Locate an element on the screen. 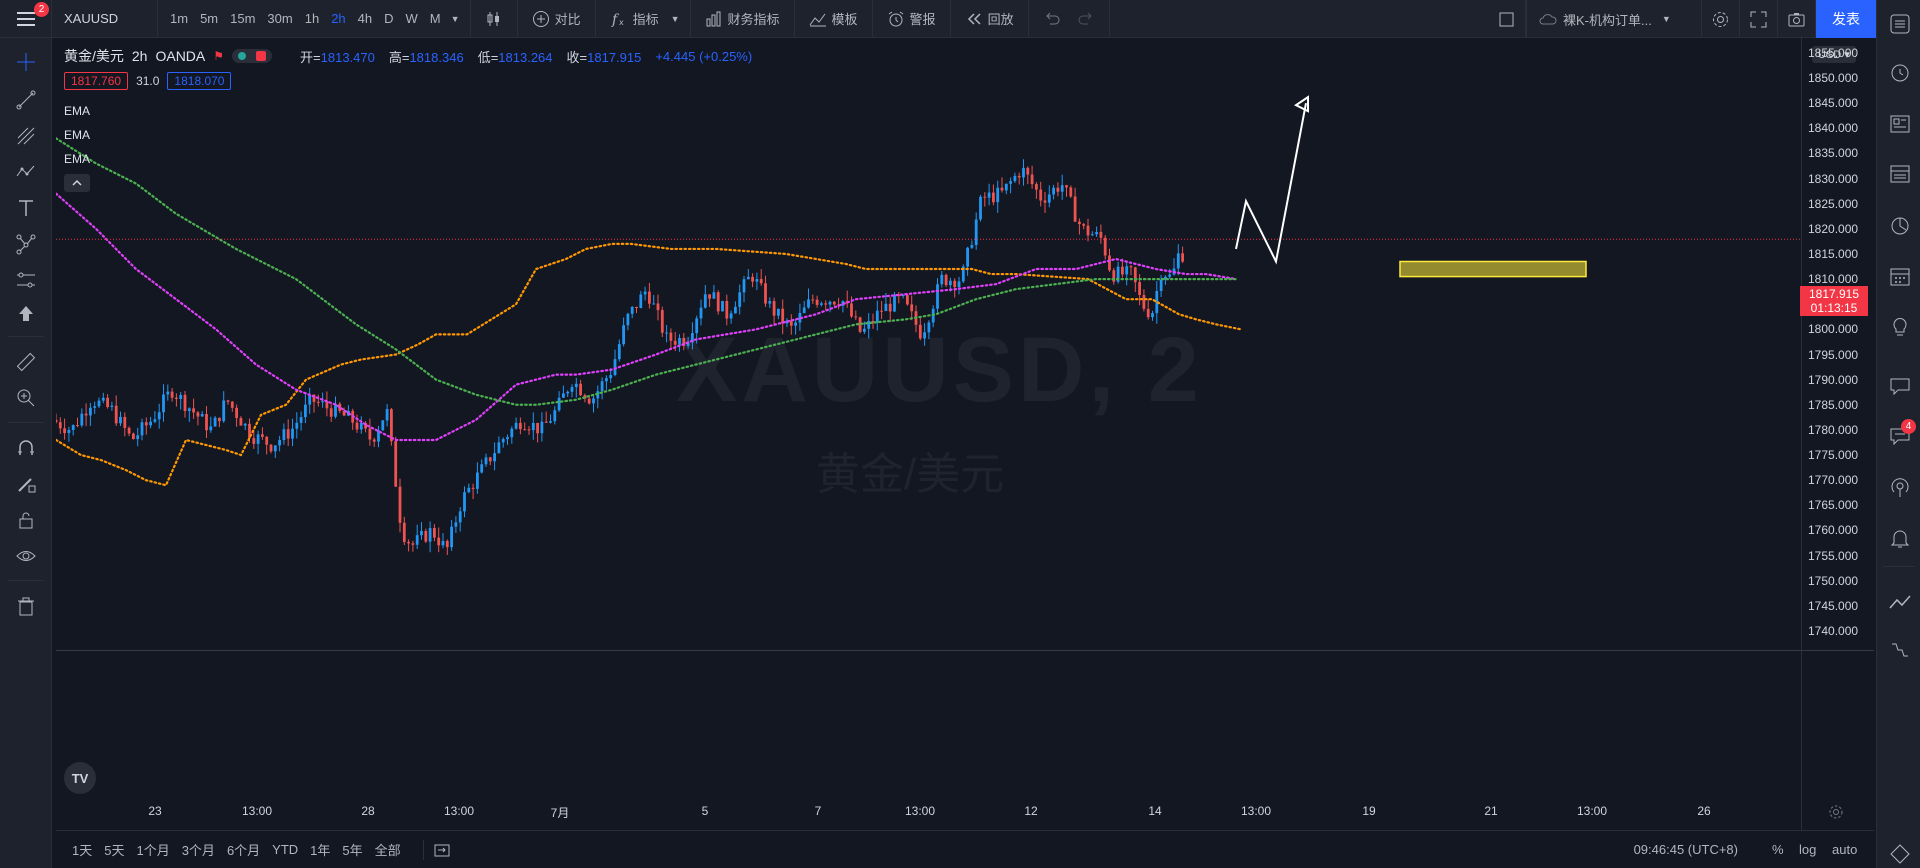 The width and height of the screenshot is (1920, 868). indicator-ema-1: EMA is located at coordinates (77, 111).